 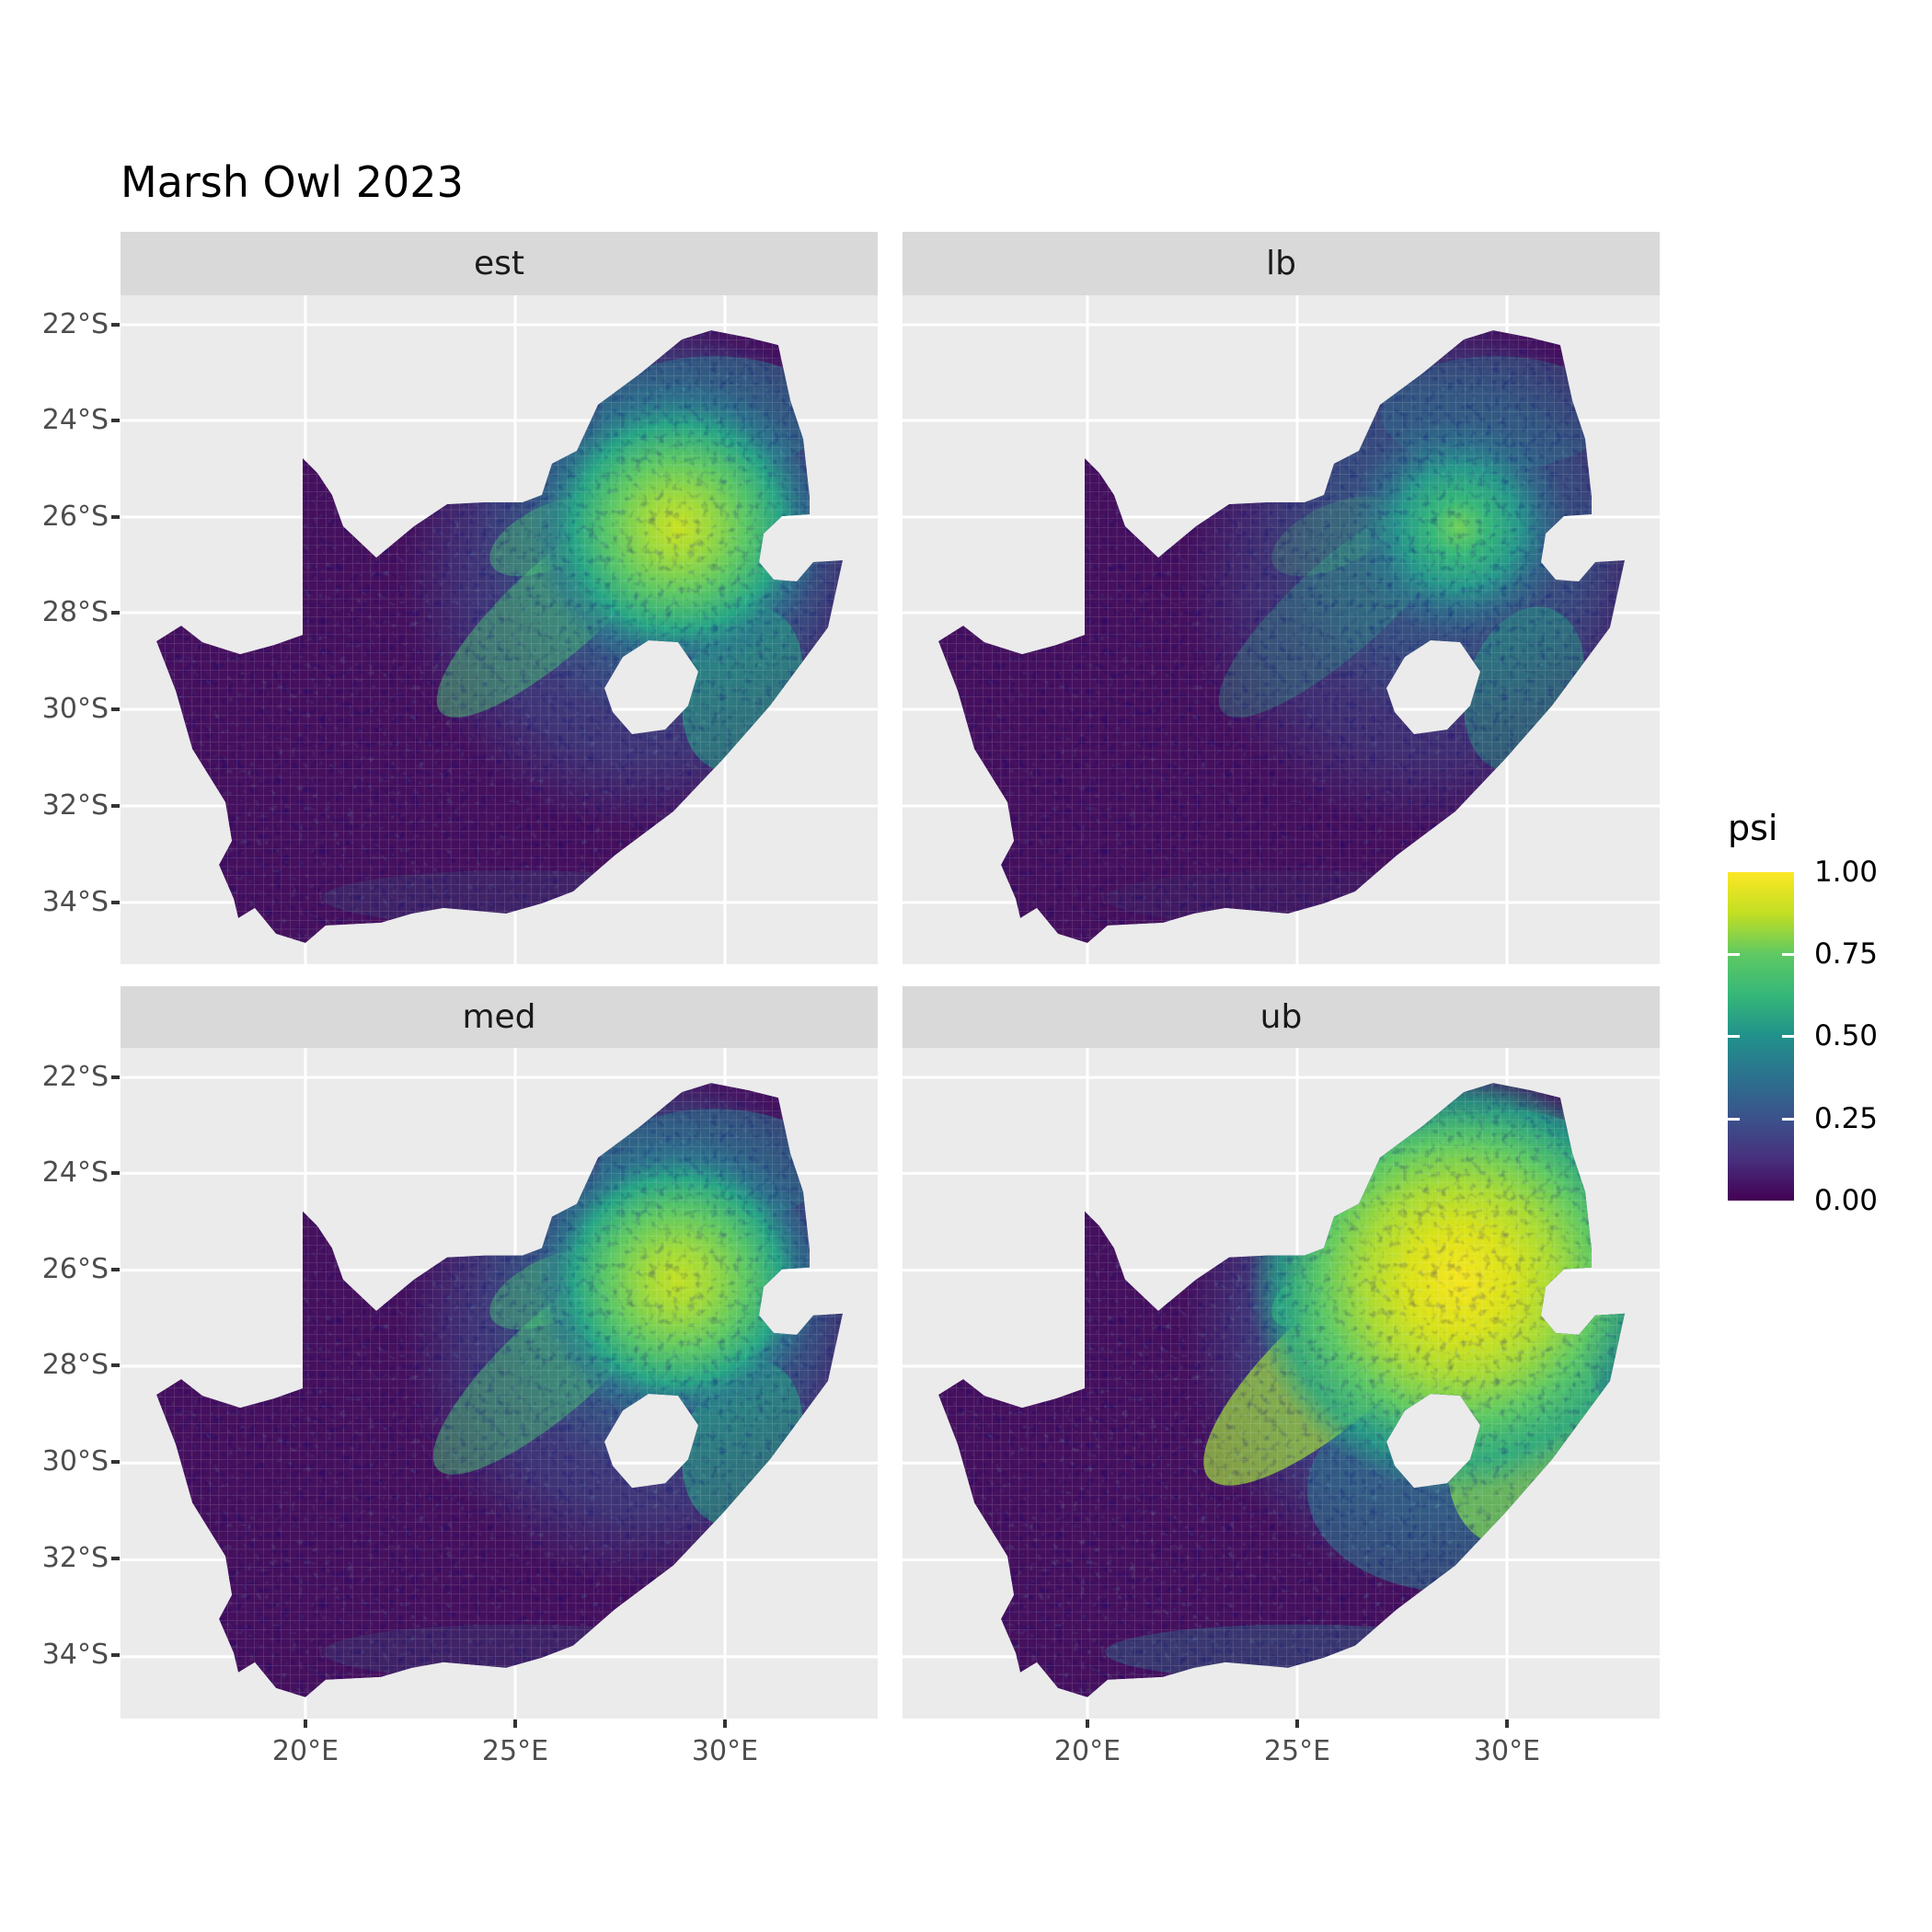 I want to click on map-panel-ub, so click(x=1281, y=1383).